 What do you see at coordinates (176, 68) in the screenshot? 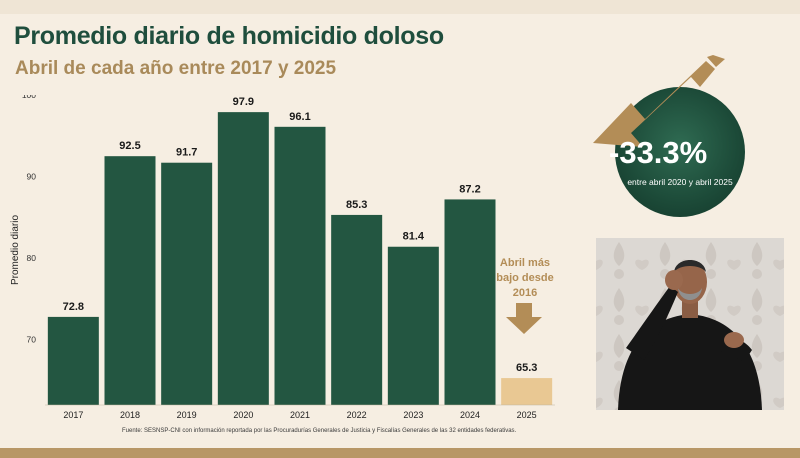
I see `chart-subtitle: Abril de cada año entre 2017 y 2025` at bounding box center [176, 68].